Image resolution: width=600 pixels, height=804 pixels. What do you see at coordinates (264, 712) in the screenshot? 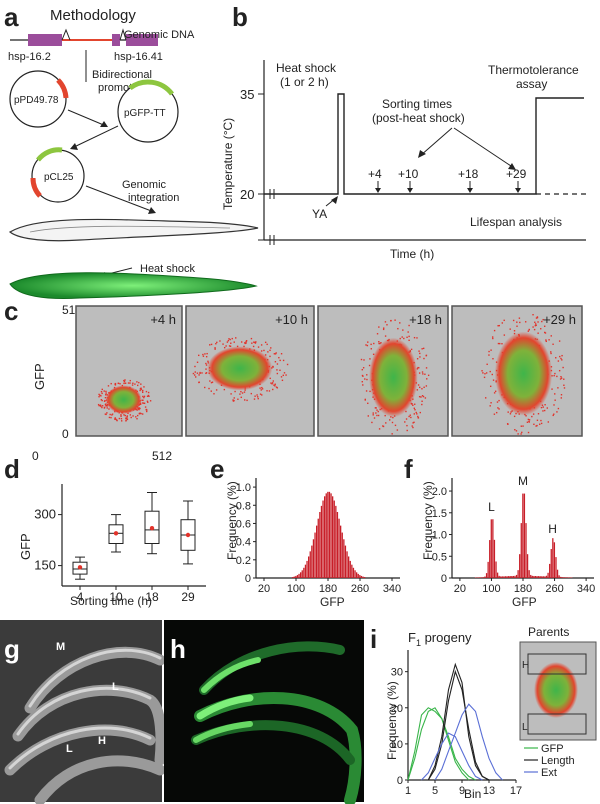
I see `panel-h: h` at bounding box center [264, 712].